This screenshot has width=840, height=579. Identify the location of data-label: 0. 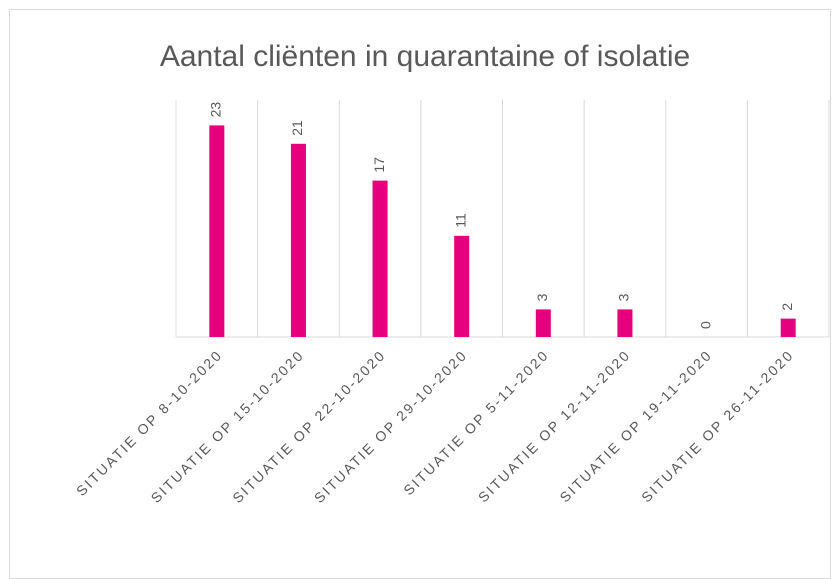
(705, 325).